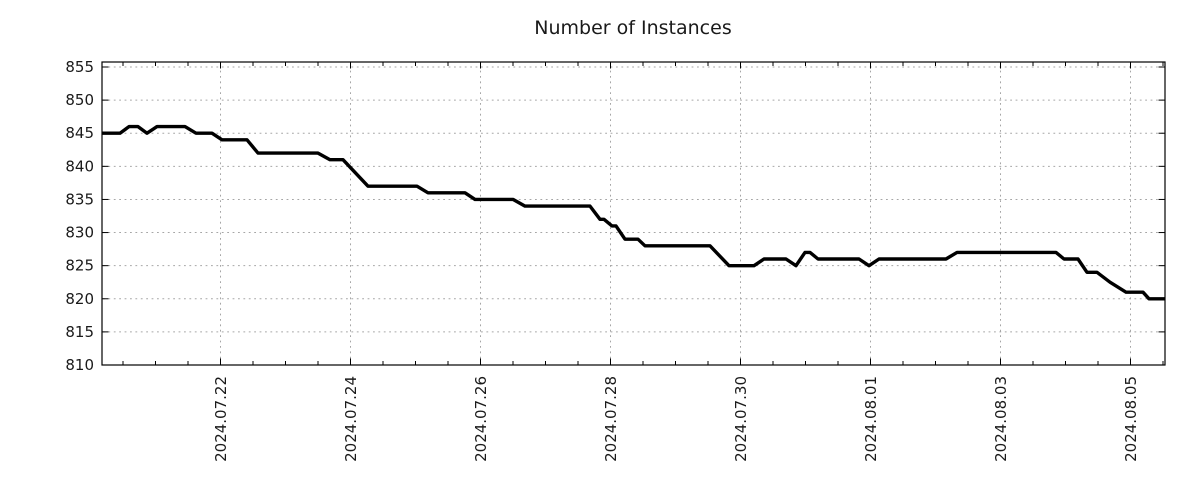  What do you see at coordinates (1001, 419) in the screenshot?
I see `x-tick-label: 2024.08.03` at bounding box center [1001, 419].